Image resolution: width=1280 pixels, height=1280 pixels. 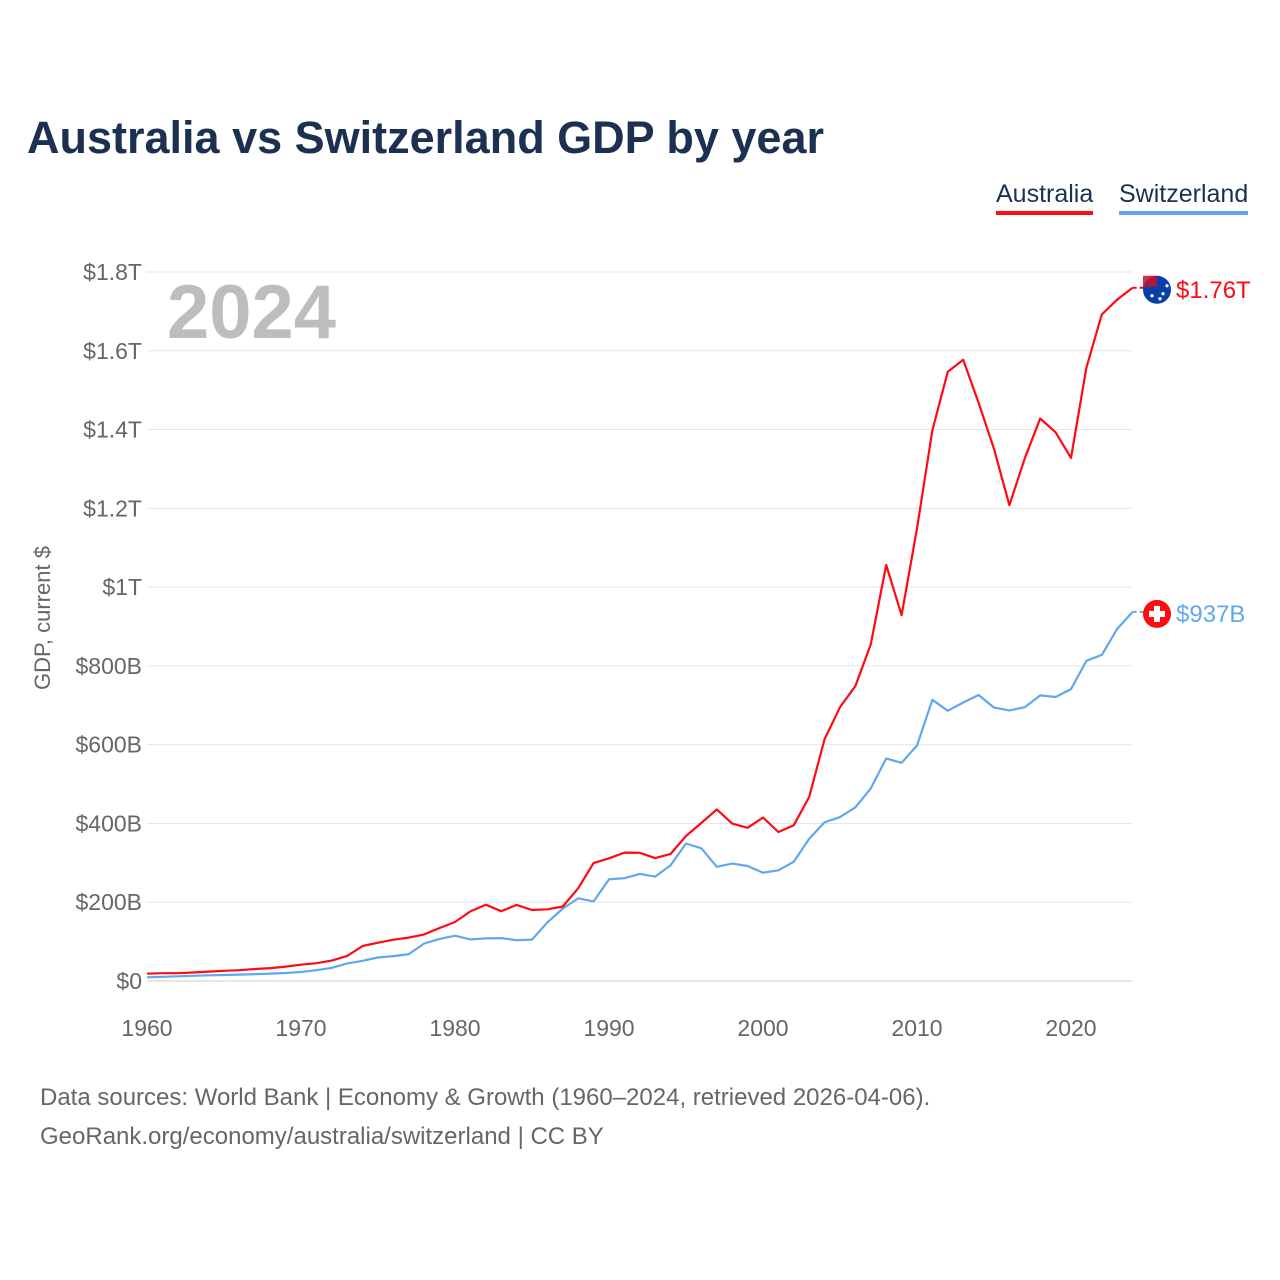 I want to click on x-tick-label: 1990, so click(x=608, y=1028).